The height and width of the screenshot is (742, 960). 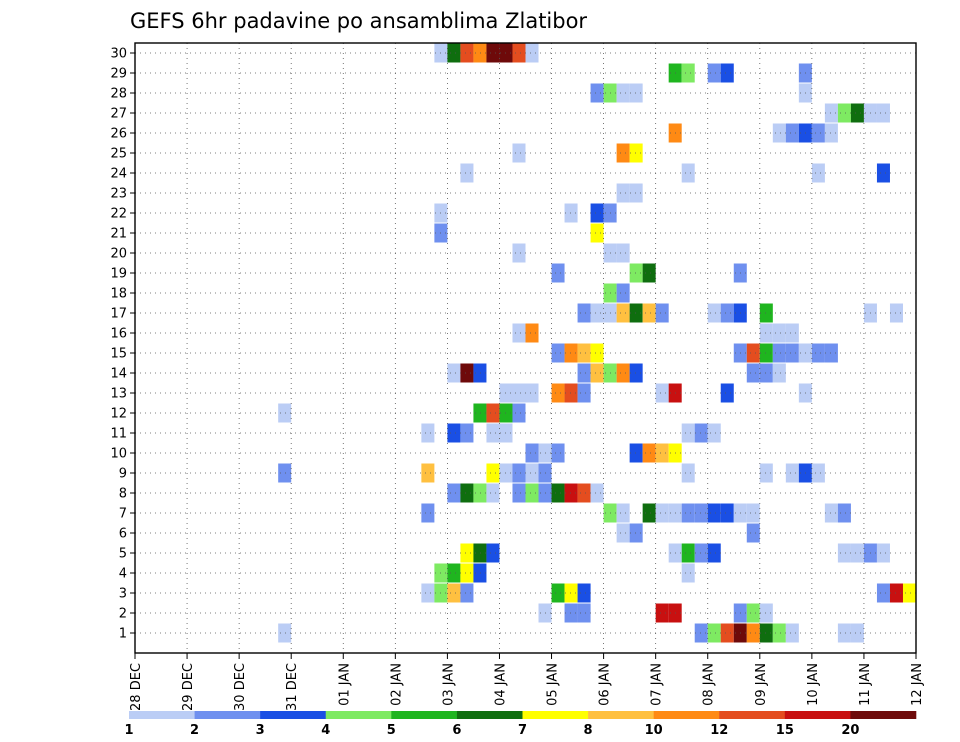 What do you see at coordinates (344, 684) in the screenshot?
I see `x-tick-label: 01 JAN` at bounding box center [344, 684].